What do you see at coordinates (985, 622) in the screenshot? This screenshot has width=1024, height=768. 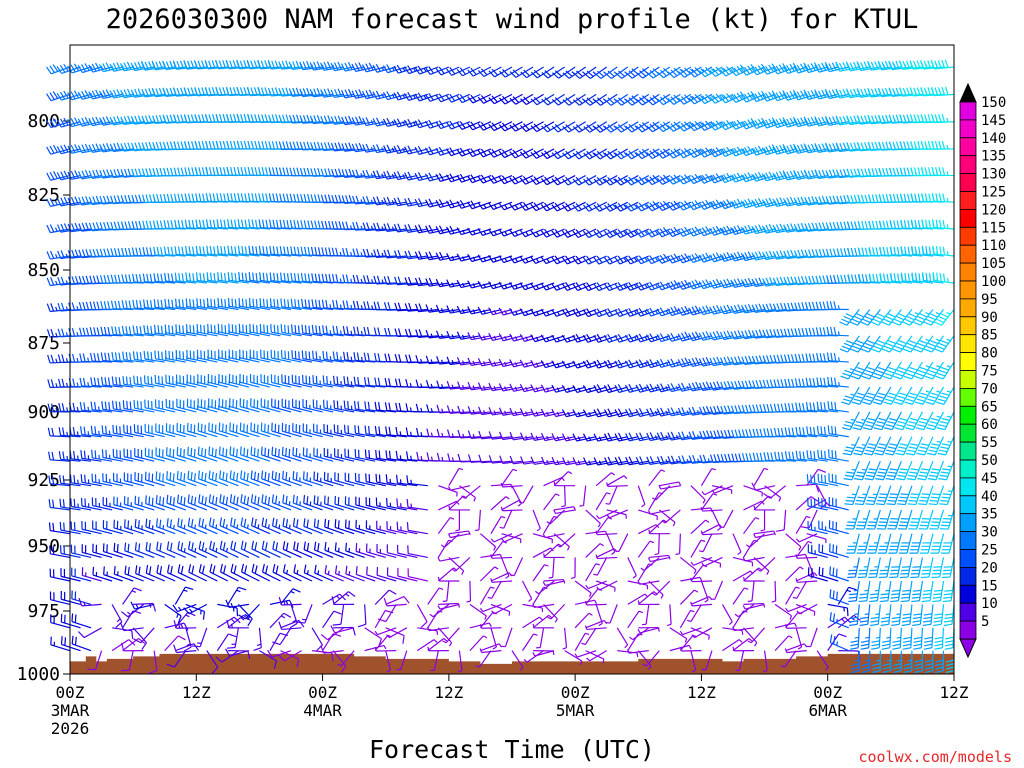 I see `colorbar-label: 5` at bounding box center [985, 622].